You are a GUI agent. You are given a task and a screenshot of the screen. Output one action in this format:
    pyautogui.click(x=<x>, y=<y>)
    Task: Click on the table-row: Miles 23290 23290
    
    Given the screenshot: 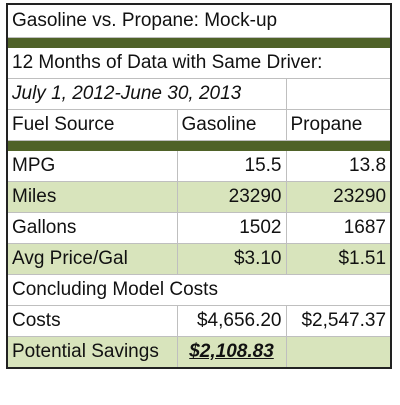 What is the action you would take?
    pyautogui.click(x=199, y=197)
    